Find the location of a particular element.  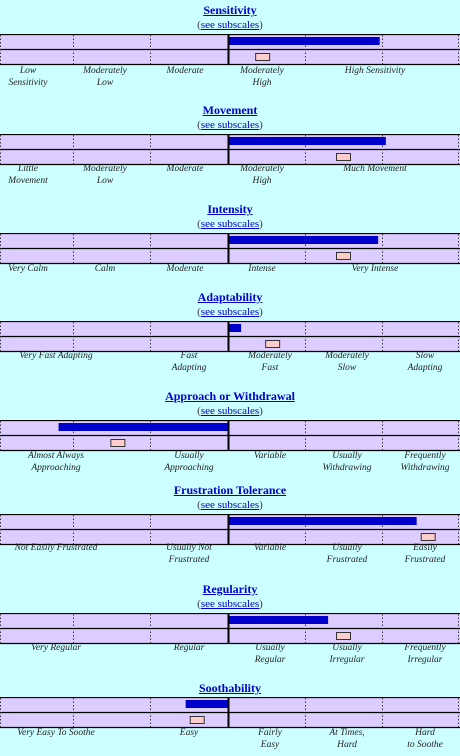

scale-label-line: Very Regular is located at coordinates (56, 648).